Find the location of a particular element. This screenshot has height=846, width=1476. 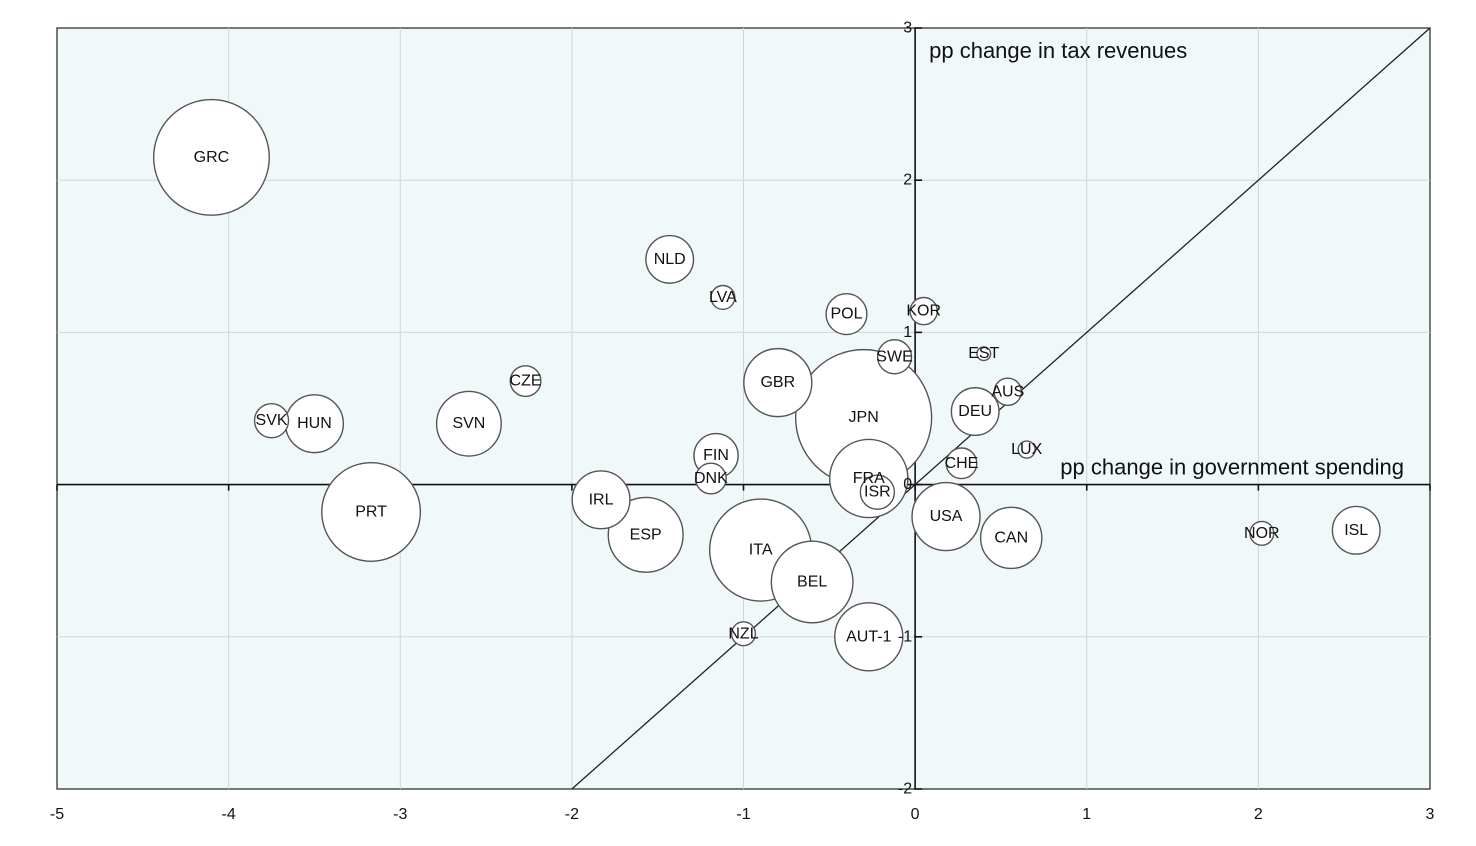

bubble-label-grc: GRC is located at coordinates (212, 157).